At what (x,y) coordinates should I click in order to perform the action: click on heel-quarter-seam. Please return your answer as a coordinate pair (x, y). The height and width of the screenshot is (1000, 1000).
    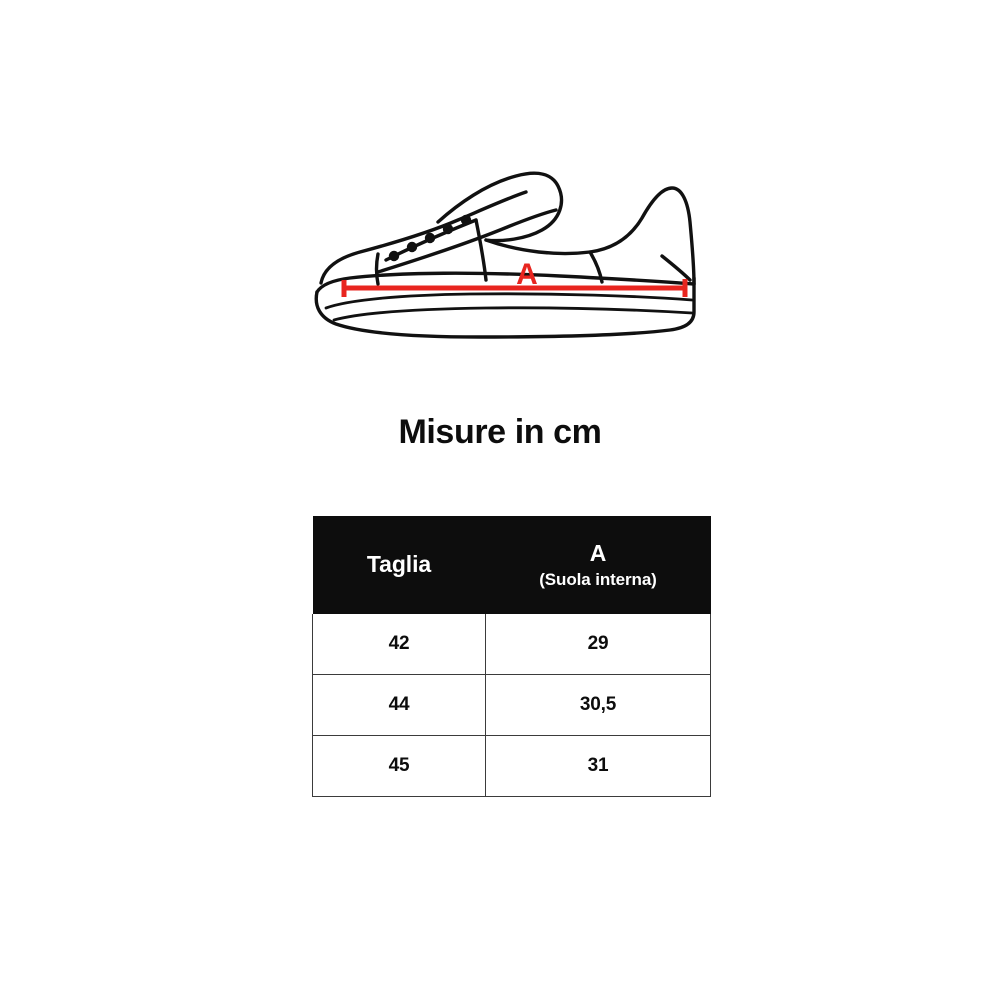
    Looking at the image, I should click on (596, 267).